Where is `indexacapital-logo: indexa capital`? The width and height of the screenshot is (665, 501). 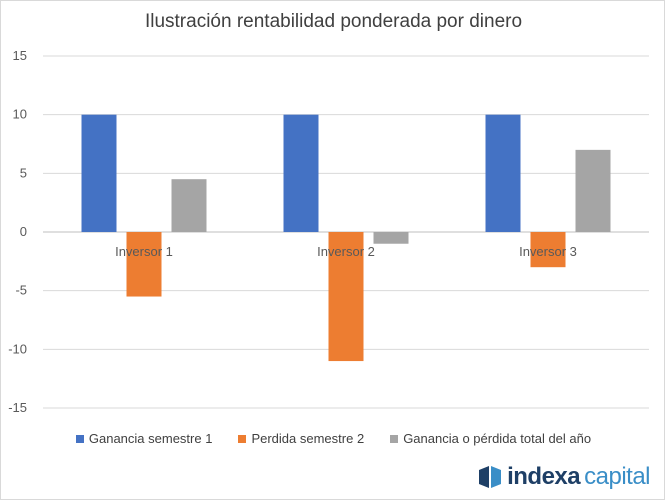
indexacapital-logo: indexa capital is located at coordinates (563, 477).